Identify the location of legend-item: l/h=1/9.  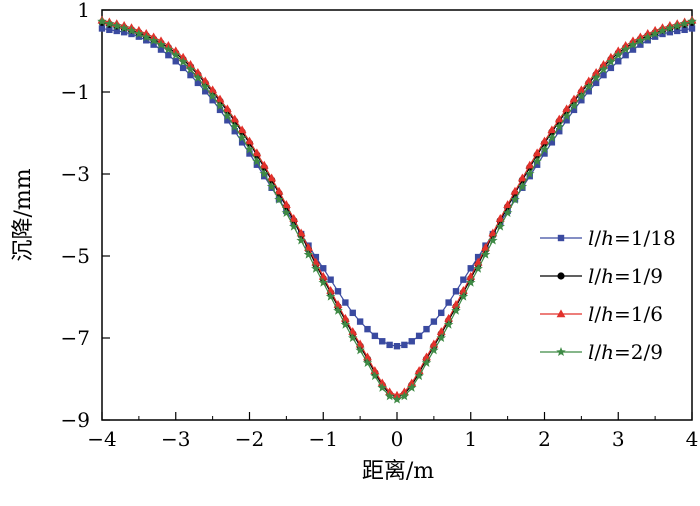
(601, 276).